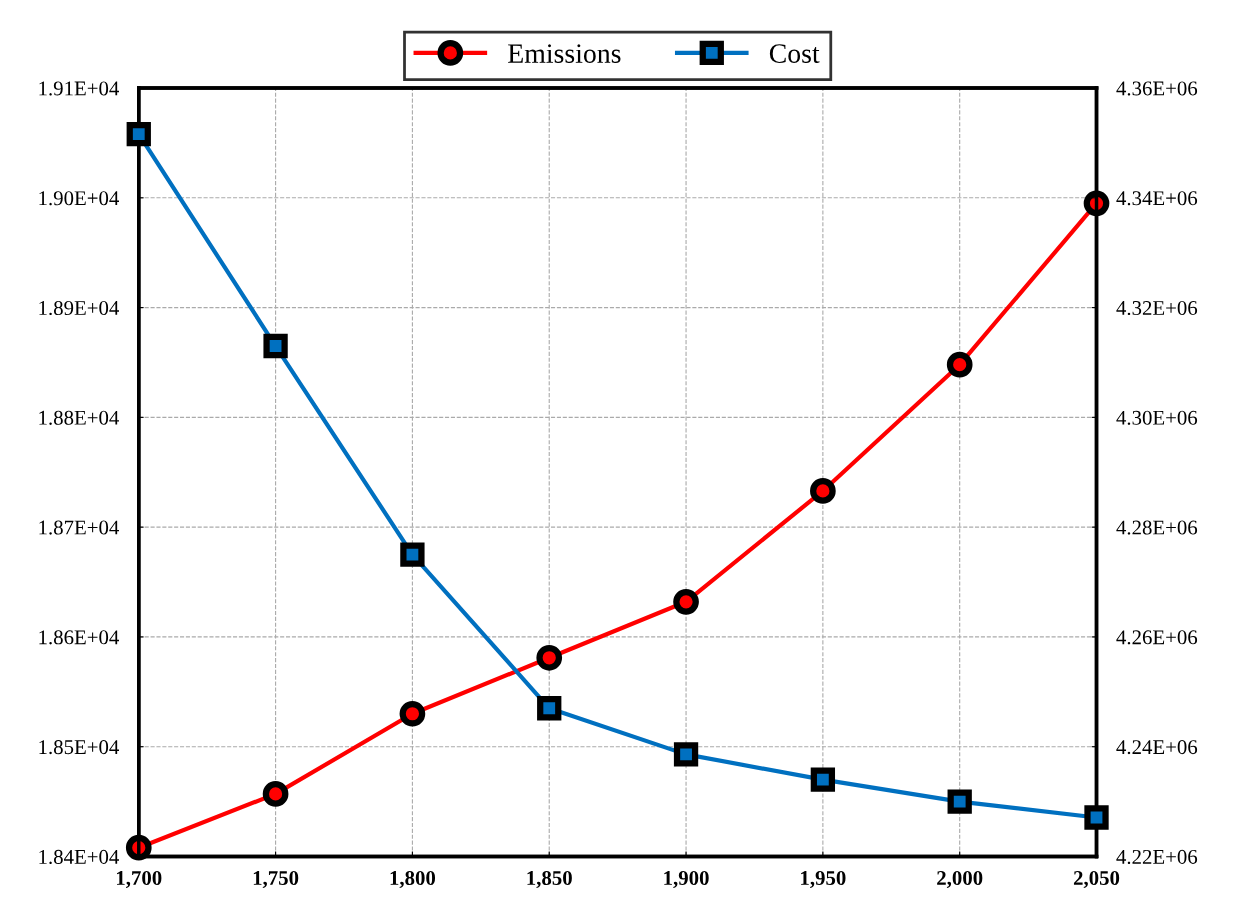 This screenshot has height=917, width=1239. Describe the element at coordinates (79, 308) in the screenshot. I see `y-tick-label: 1.89E+04` at that location.